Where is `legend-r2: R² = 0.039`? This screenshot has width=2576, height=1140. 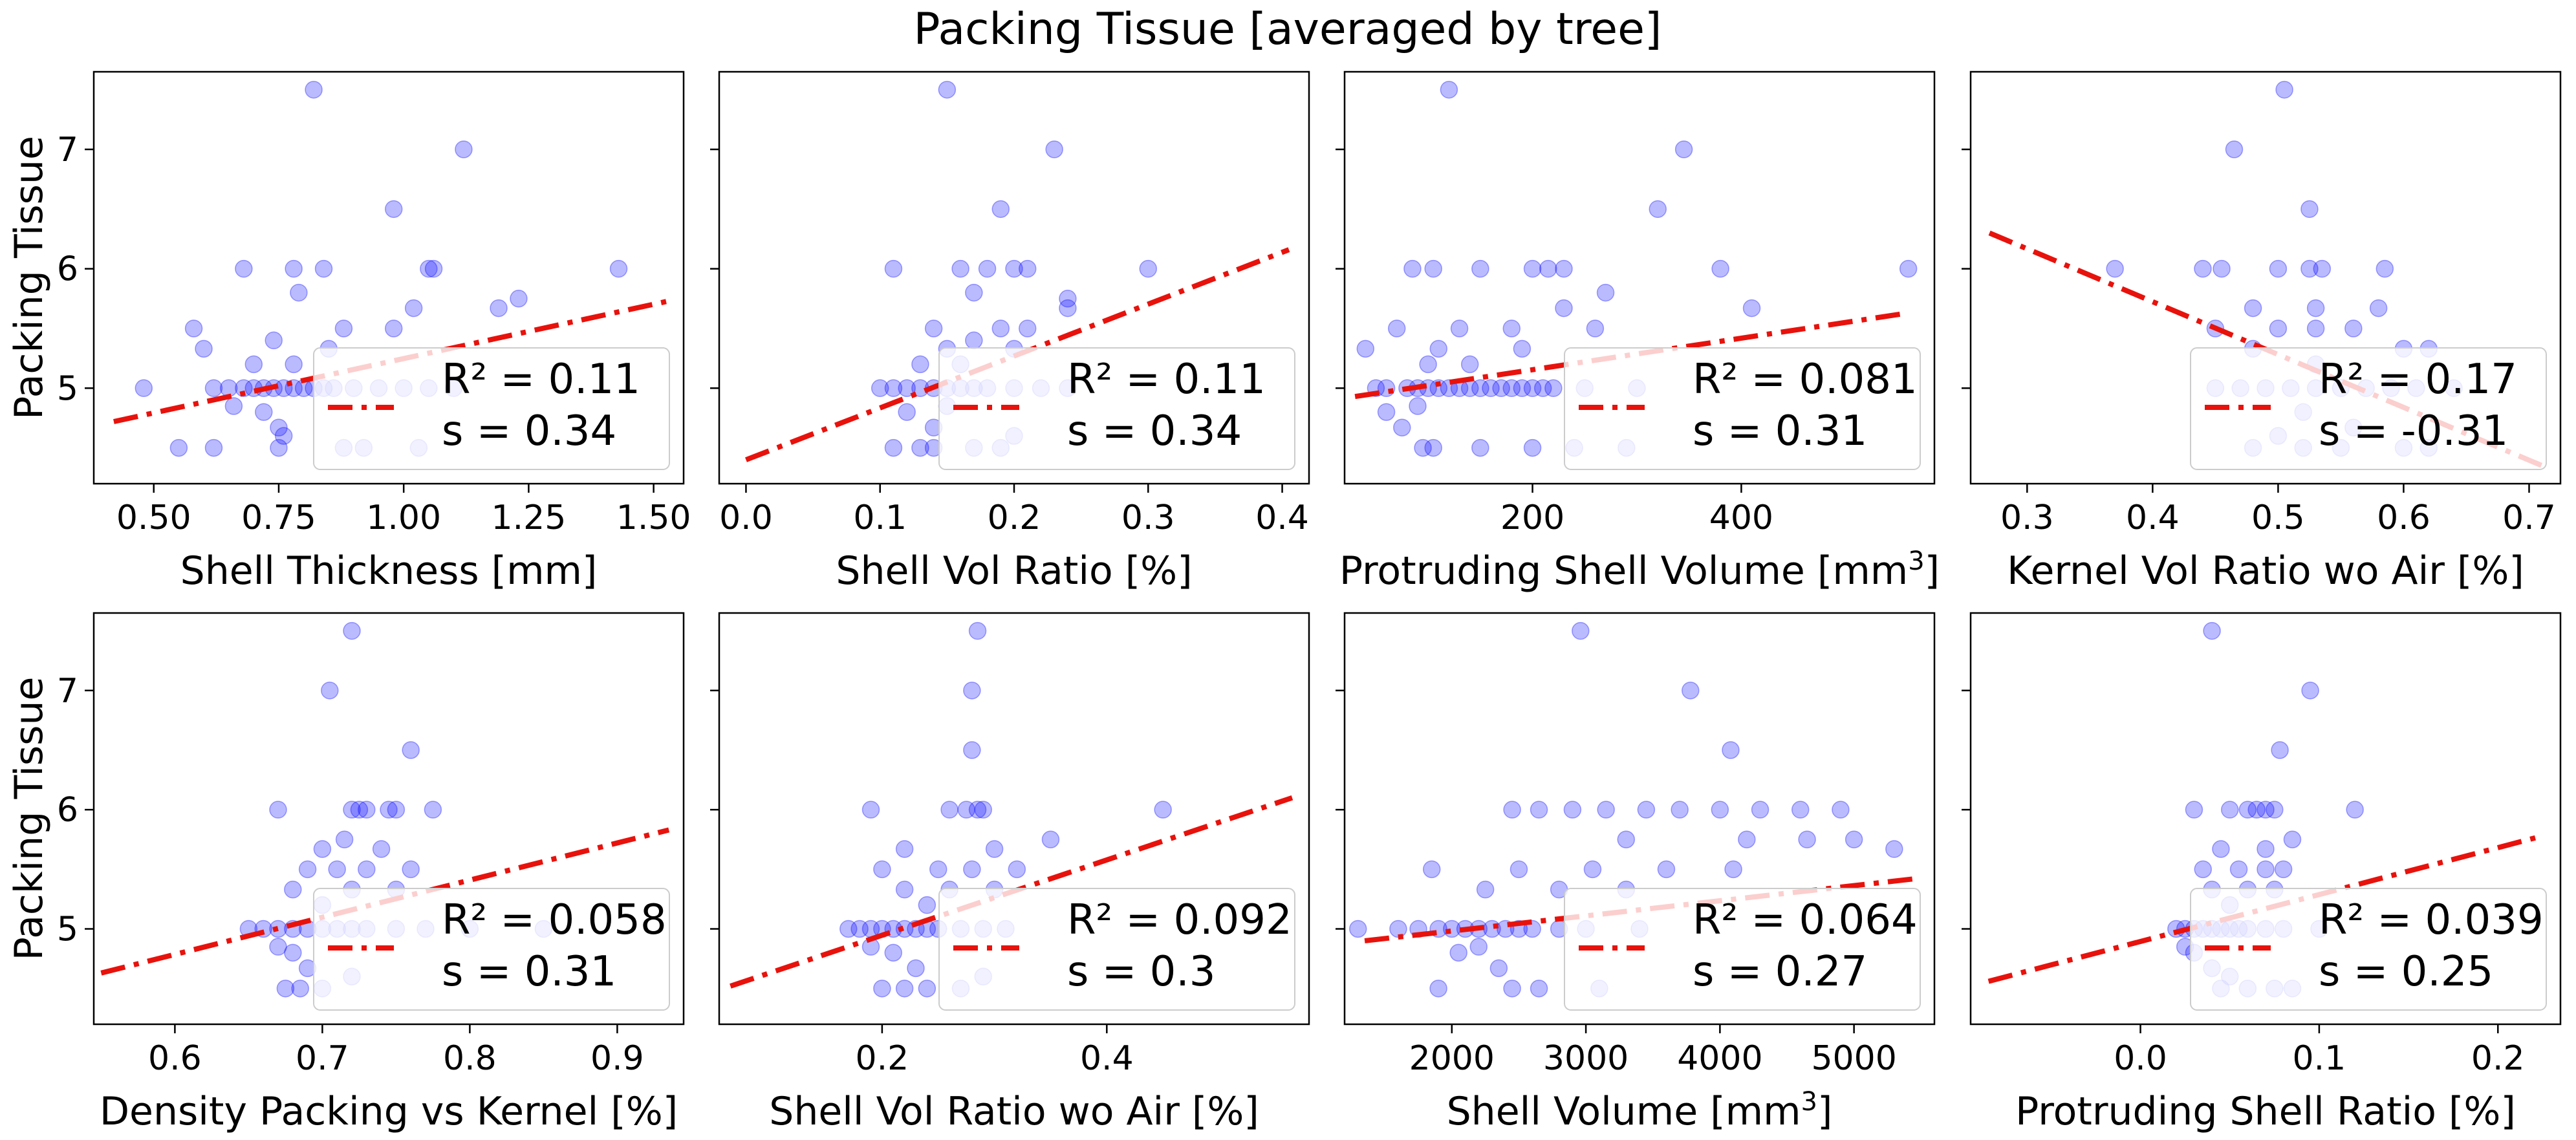 legend-r2: R² = 0.039 is located at coordinates (2431, 920).